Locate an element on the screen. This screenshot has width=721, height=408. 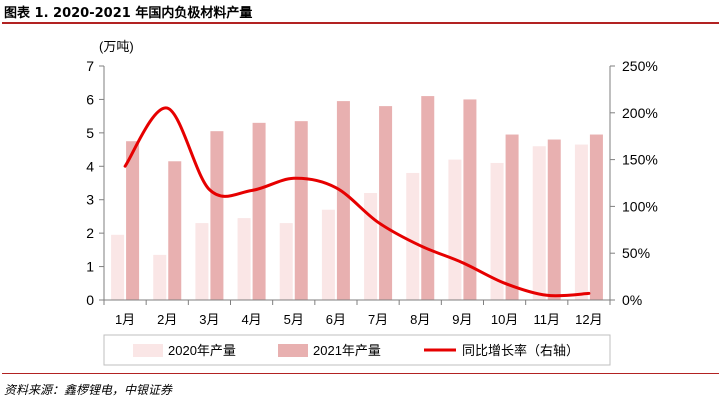
bar-2020年产量-12月 is located at coordinates (581, 222).